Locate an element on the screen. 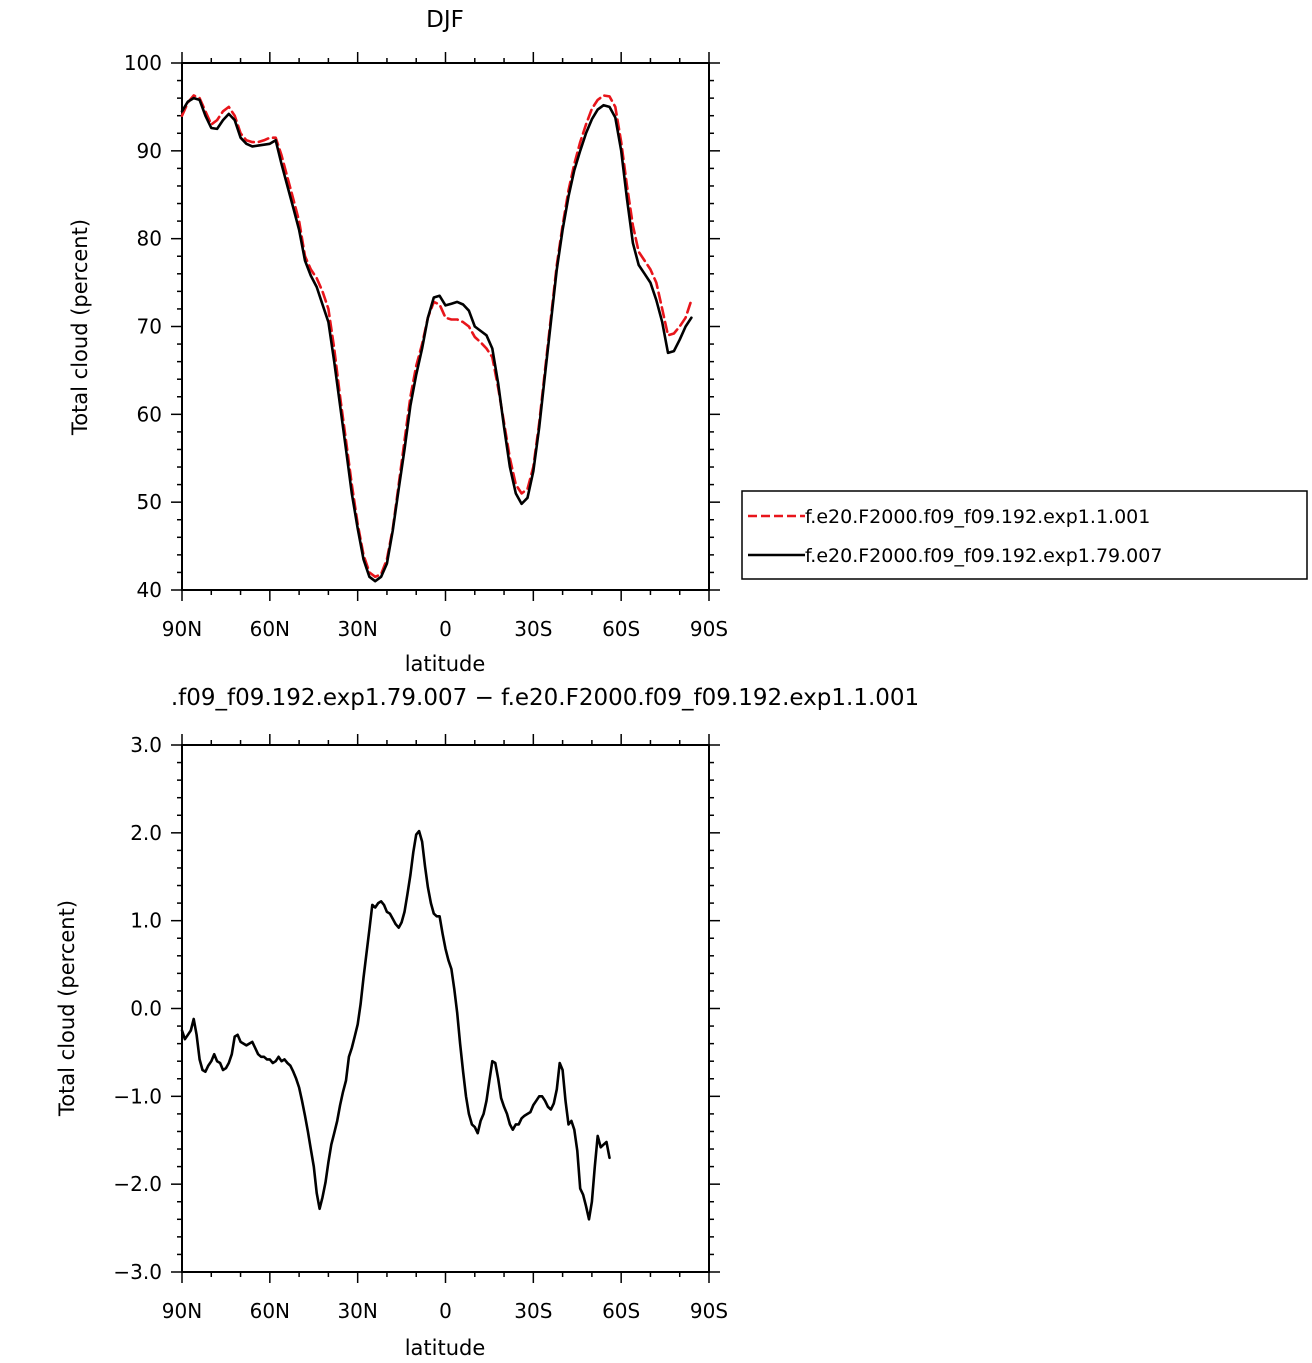 This screenshot has height=1363, width=1312. y-tick-label: 80 is located at coordinates (149, 239).